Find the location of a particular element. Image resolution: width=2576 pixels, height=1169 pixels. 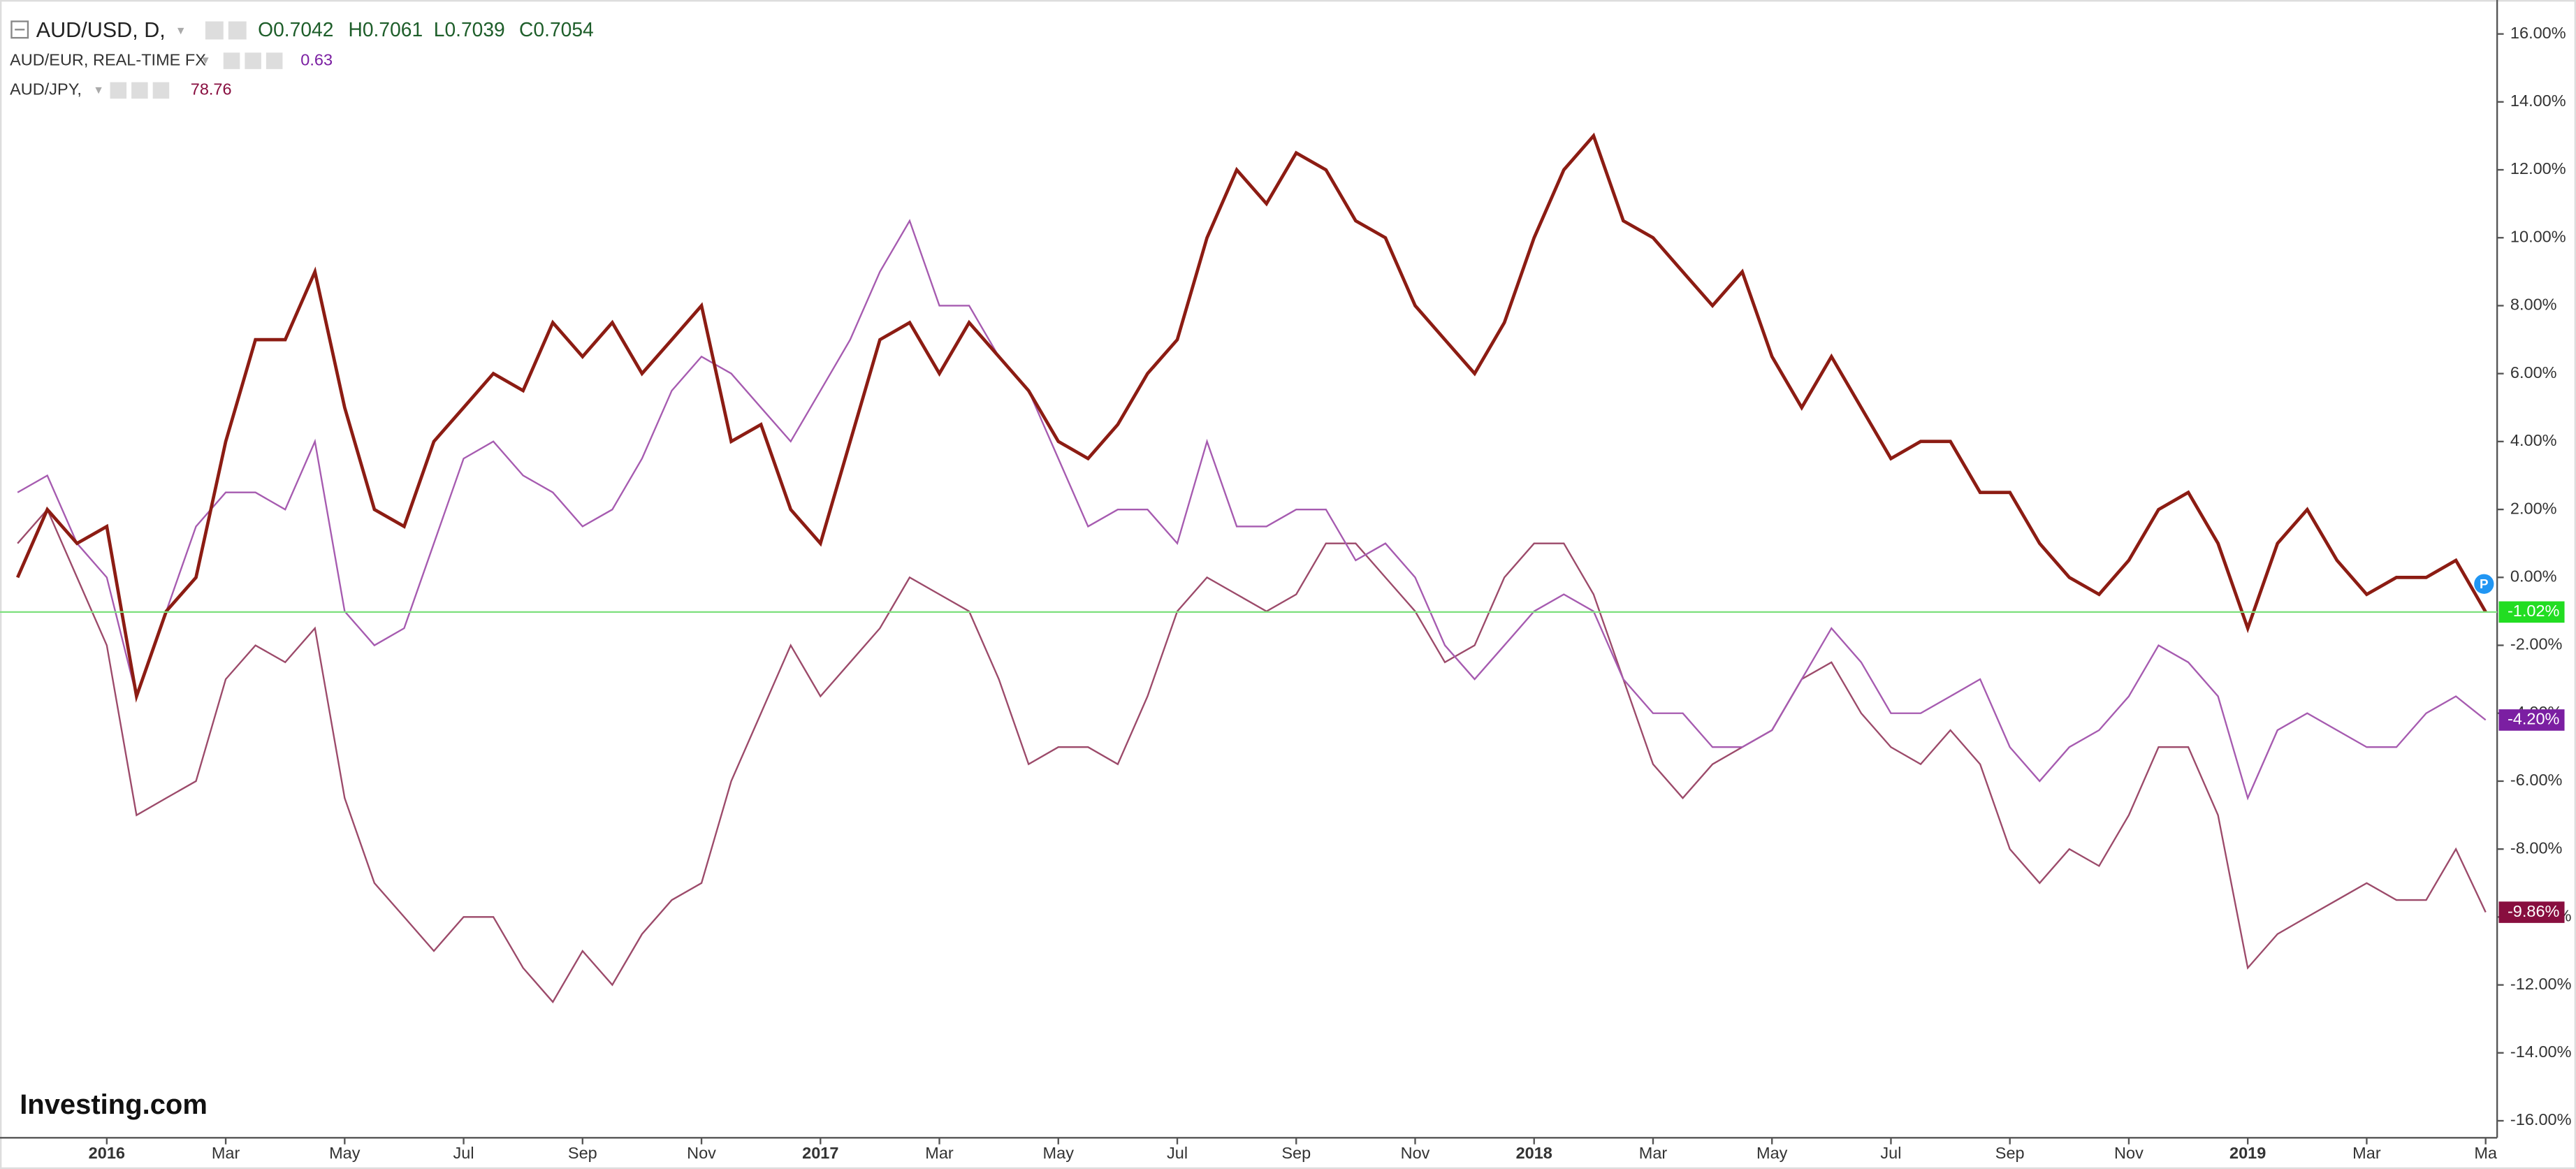

x-tick-label: 2018 is located at coordinates (1534, 1153).